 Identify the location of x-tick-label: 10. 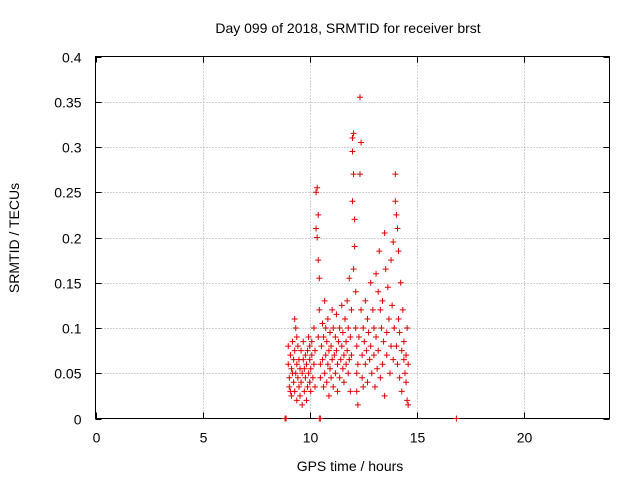
(311, 438).